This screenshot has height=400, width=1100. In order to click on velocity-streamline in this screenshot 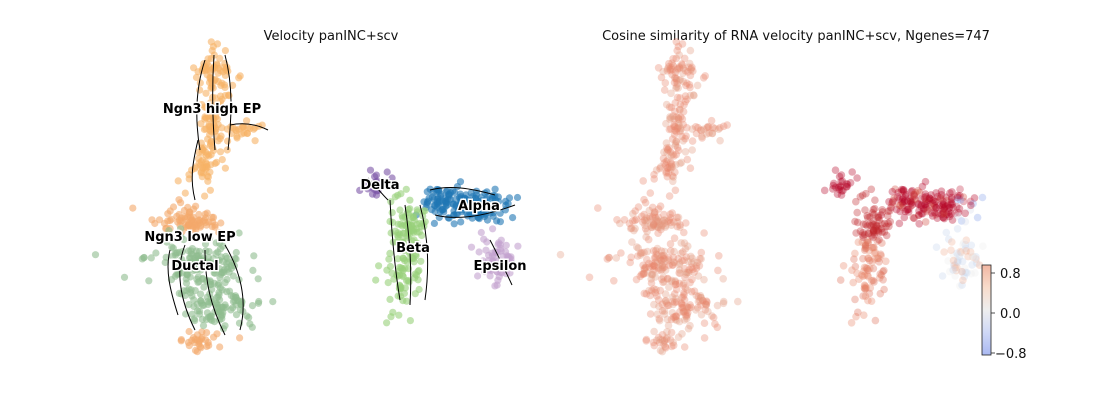, I will do `click(424, 252)`.